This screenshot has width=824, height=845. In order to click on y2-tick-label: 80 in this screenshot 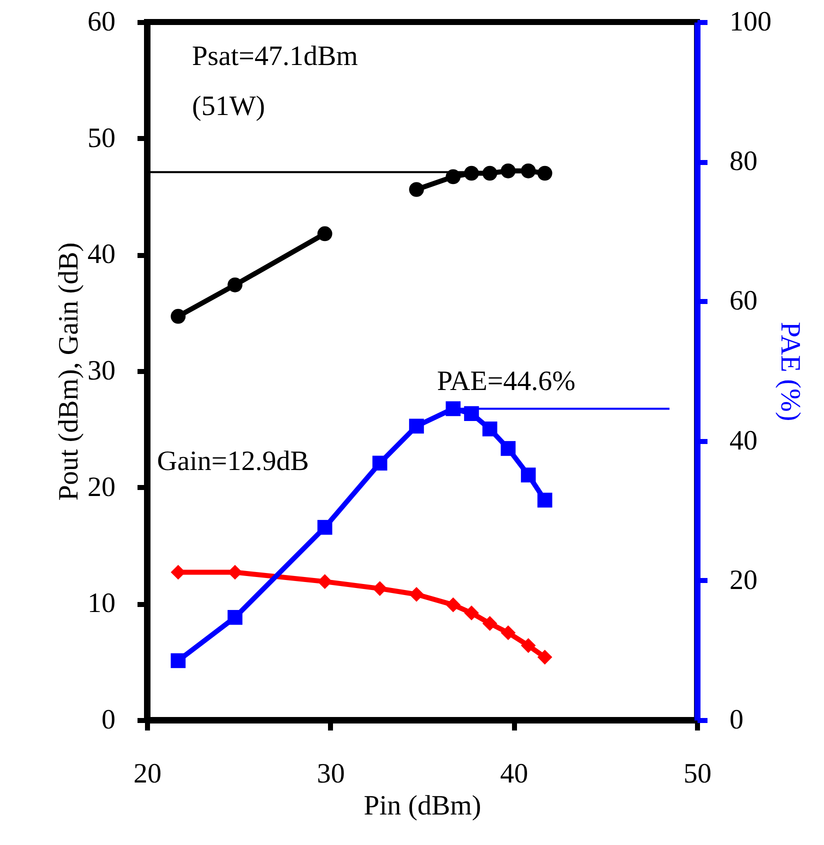, I will do `click(744, 162)`.